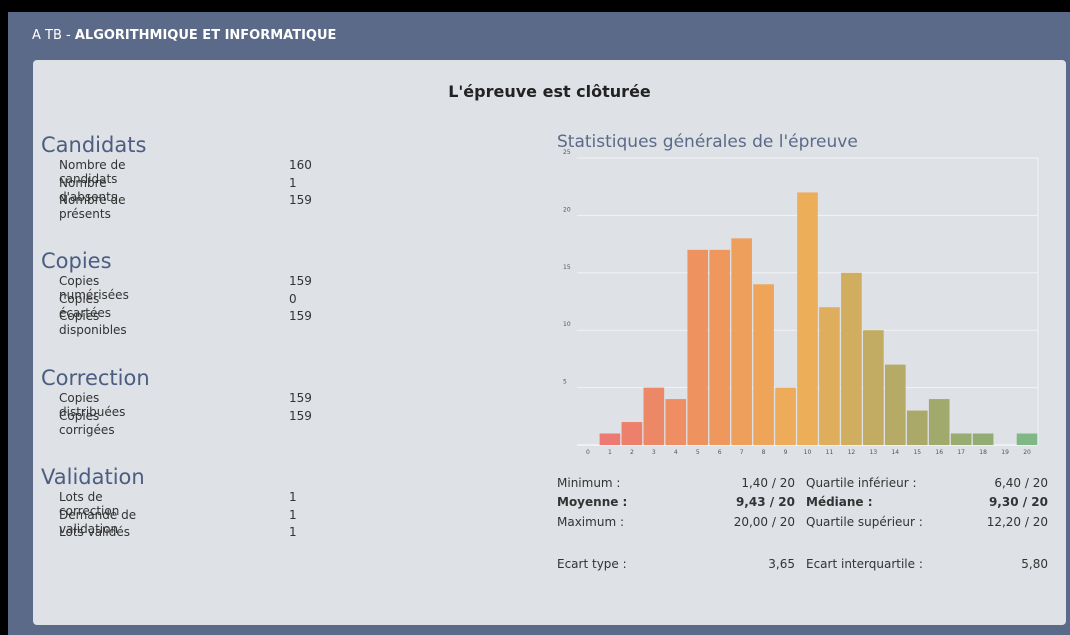  I want to click on y-tick-label: 25, so click(567, 152).